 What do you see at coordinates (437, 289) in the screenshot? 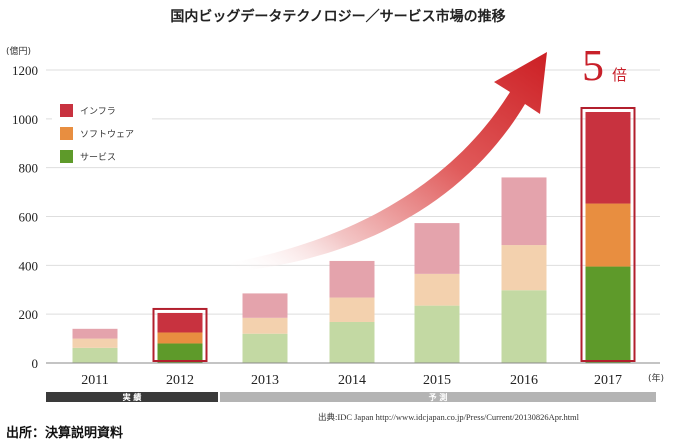
I see `bar-software-2015` at bounding box center [437, 289].